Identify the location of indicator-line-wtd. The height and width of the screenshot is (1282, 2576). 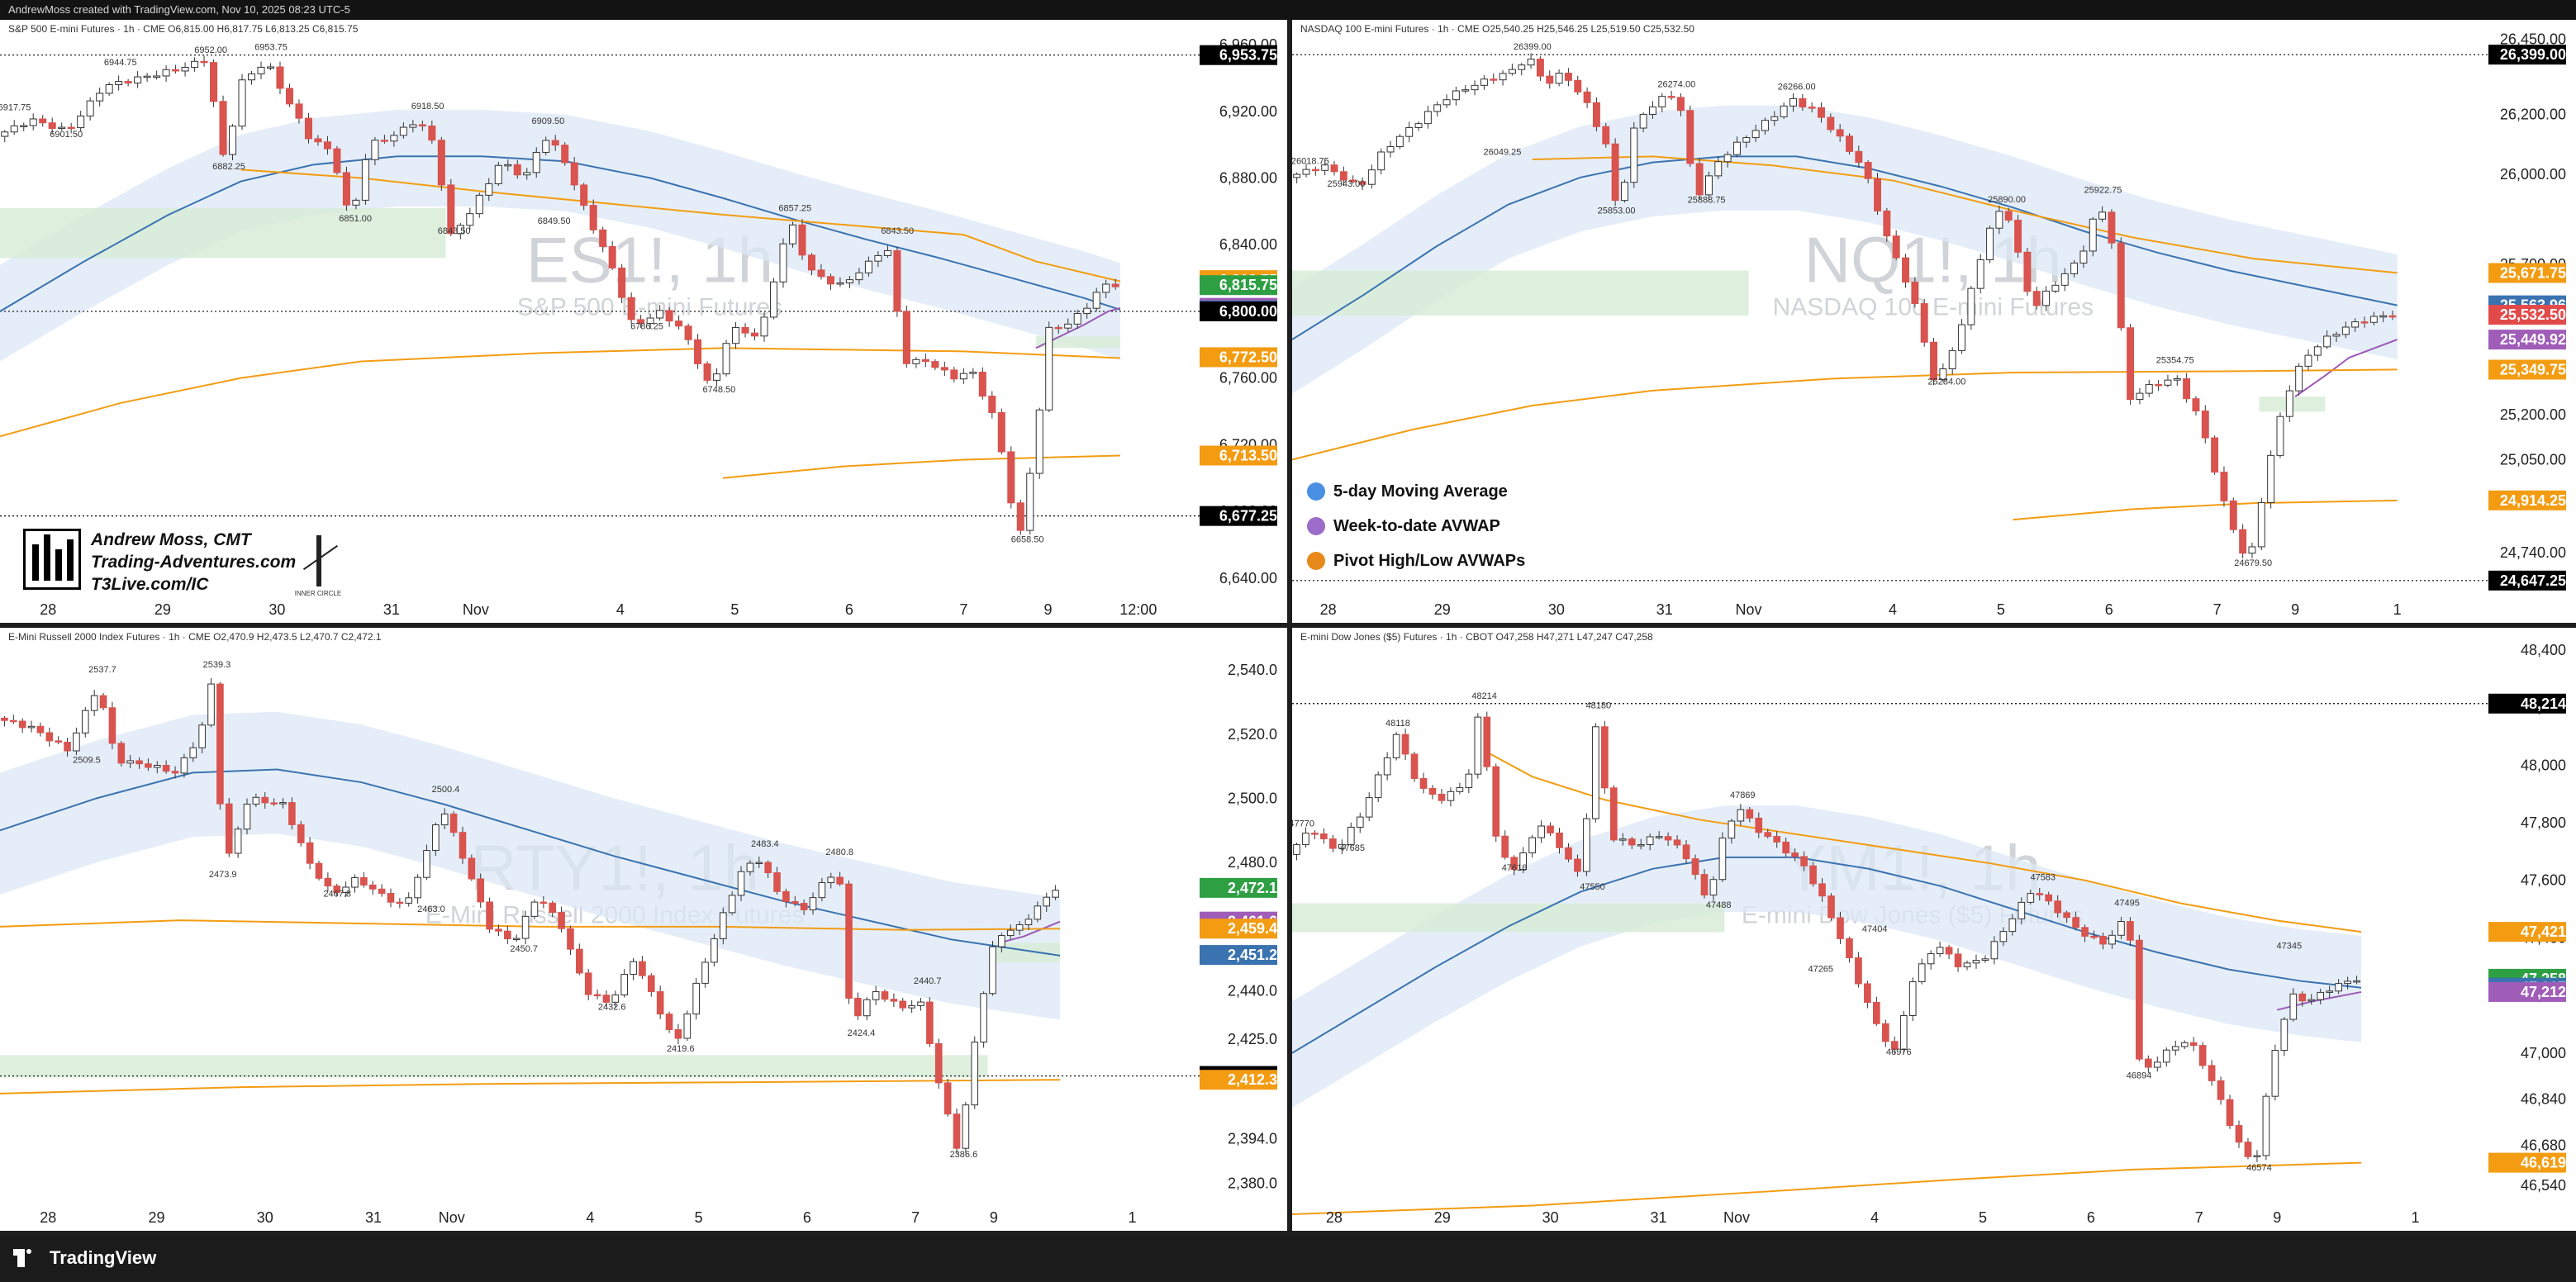
(2346, 368).